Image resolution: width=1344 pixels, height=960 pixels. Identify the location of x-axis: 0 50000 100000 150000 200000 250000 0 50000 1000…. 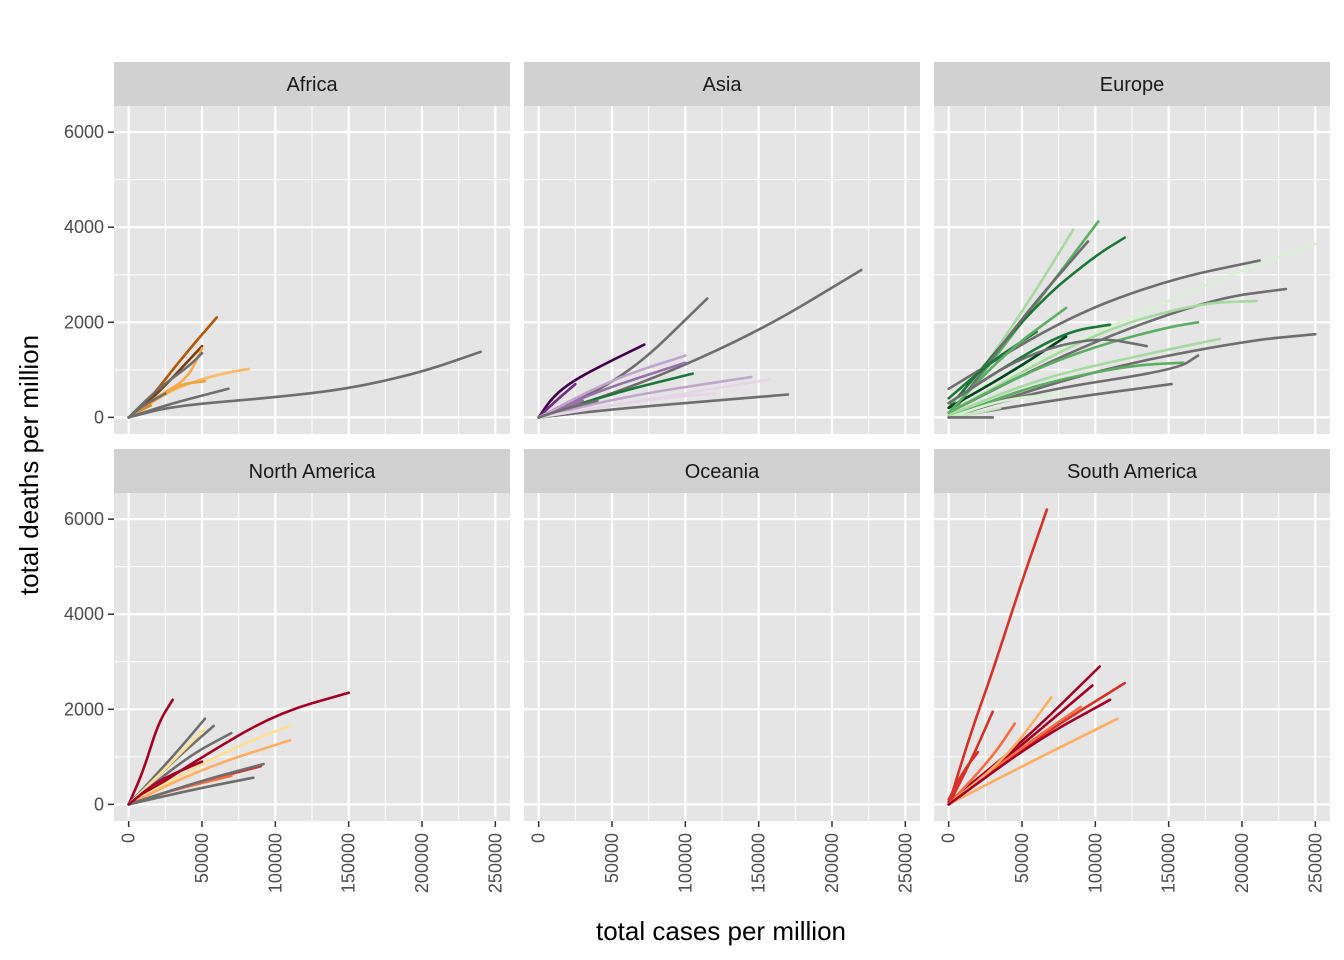
(722, 857).